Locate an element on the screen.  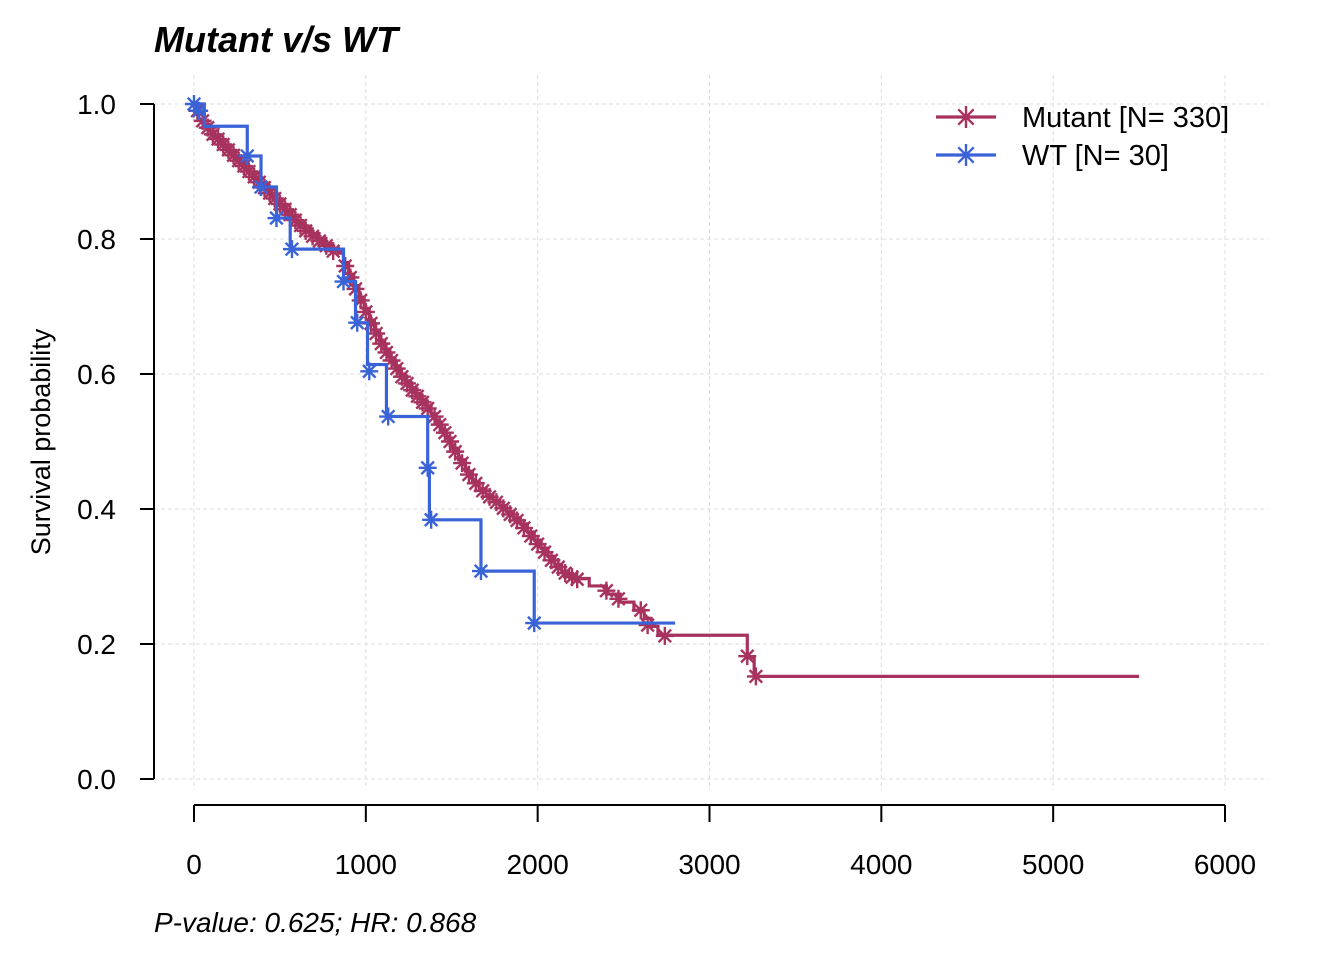
legend-label: Mutant [N= 330] is located at coordinates (1125, 118).